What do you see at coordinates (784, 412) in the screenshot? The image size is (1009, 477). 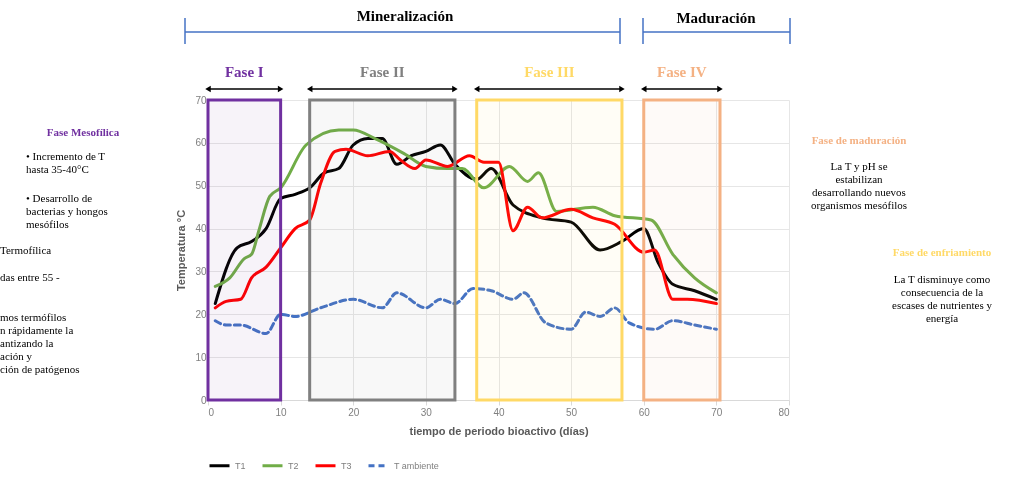 I see `x-tick-label: 80` at bounding box center [784, 412].